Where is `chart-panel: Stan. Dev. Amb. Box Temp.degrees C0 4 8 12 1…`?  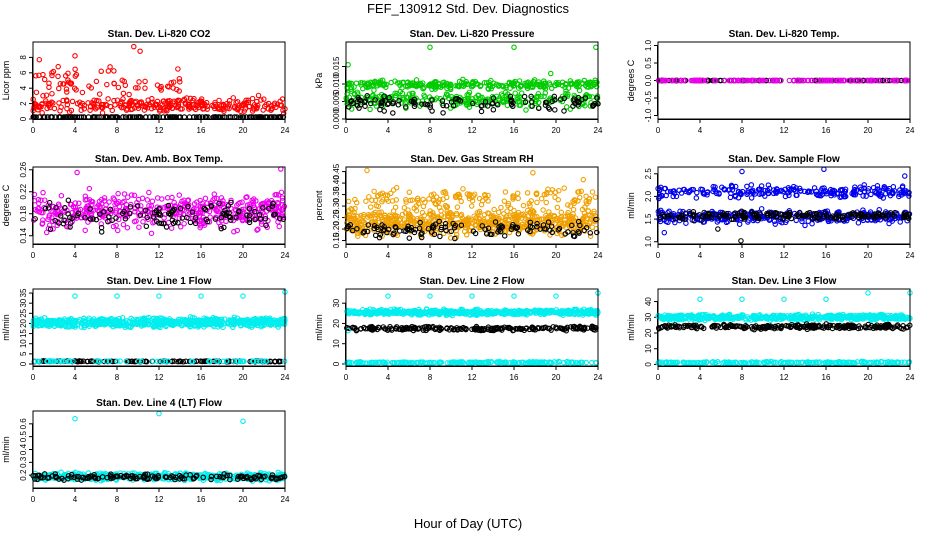 chart-panel: Stan. Dev. Amb. Box Temp.degrees C0 4 8 12 1… is located at coordinates (145, 207).